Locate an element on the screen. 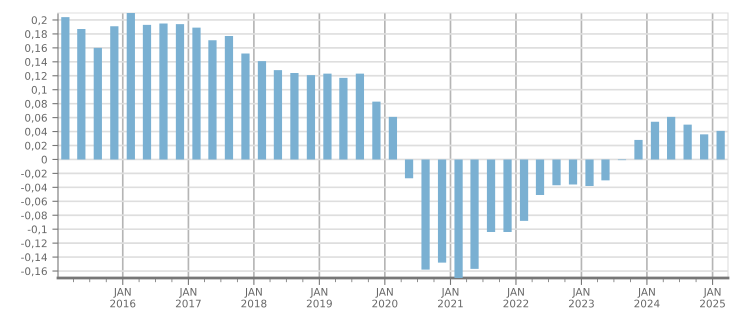  x-tick-label: JAN 2020 is located at coordinates (385, 298).